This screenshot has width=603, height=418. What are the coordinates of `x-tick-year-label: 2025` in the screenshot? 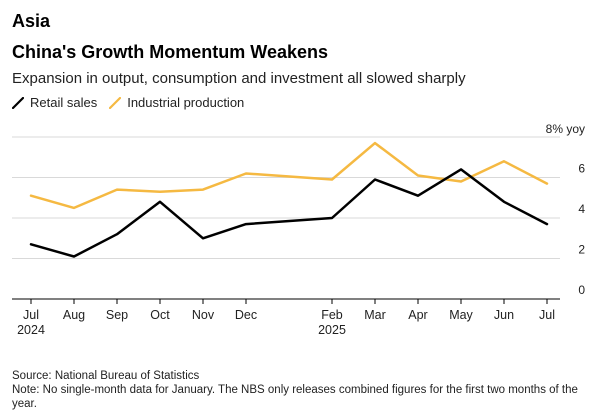 It's located at (332, 330).